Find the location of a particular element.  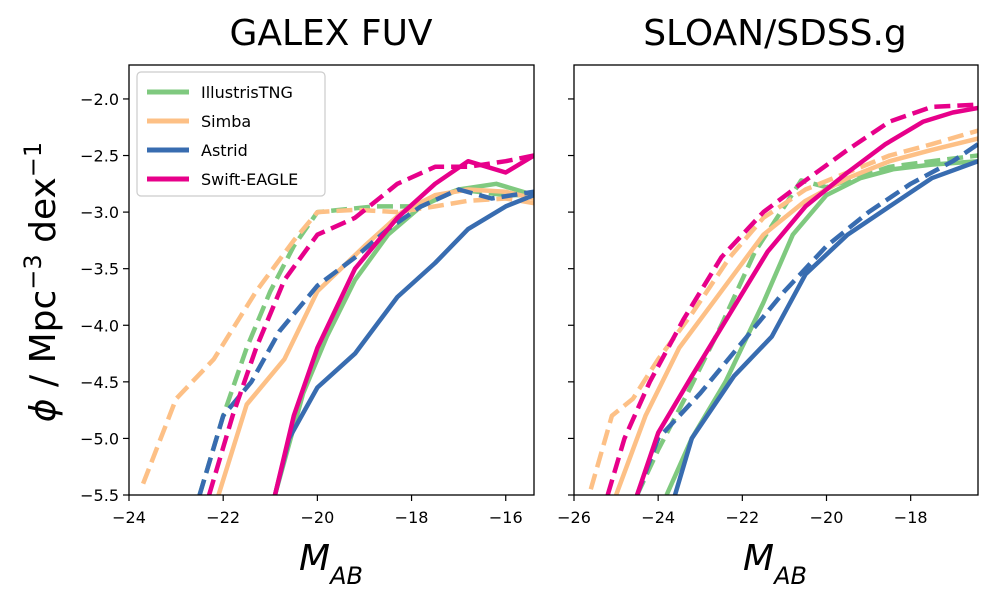

y-tick-label: −4.0 is located at coordinates (99, 325).